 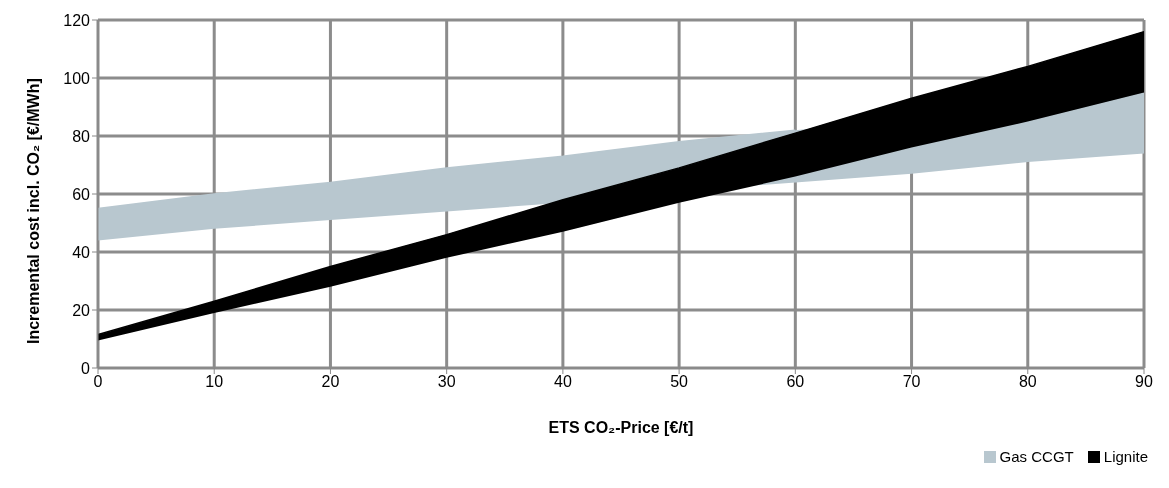 I want to click on y-tick-label: 100, so click(x=77, y=78).